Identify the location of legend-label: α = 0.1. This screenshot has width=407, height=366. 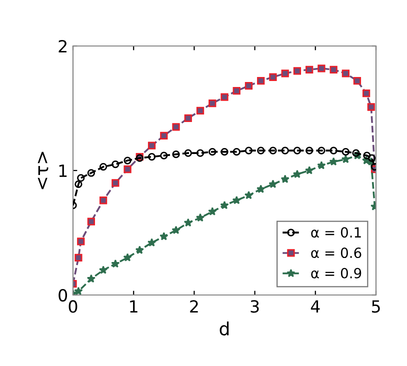
(336, 232).